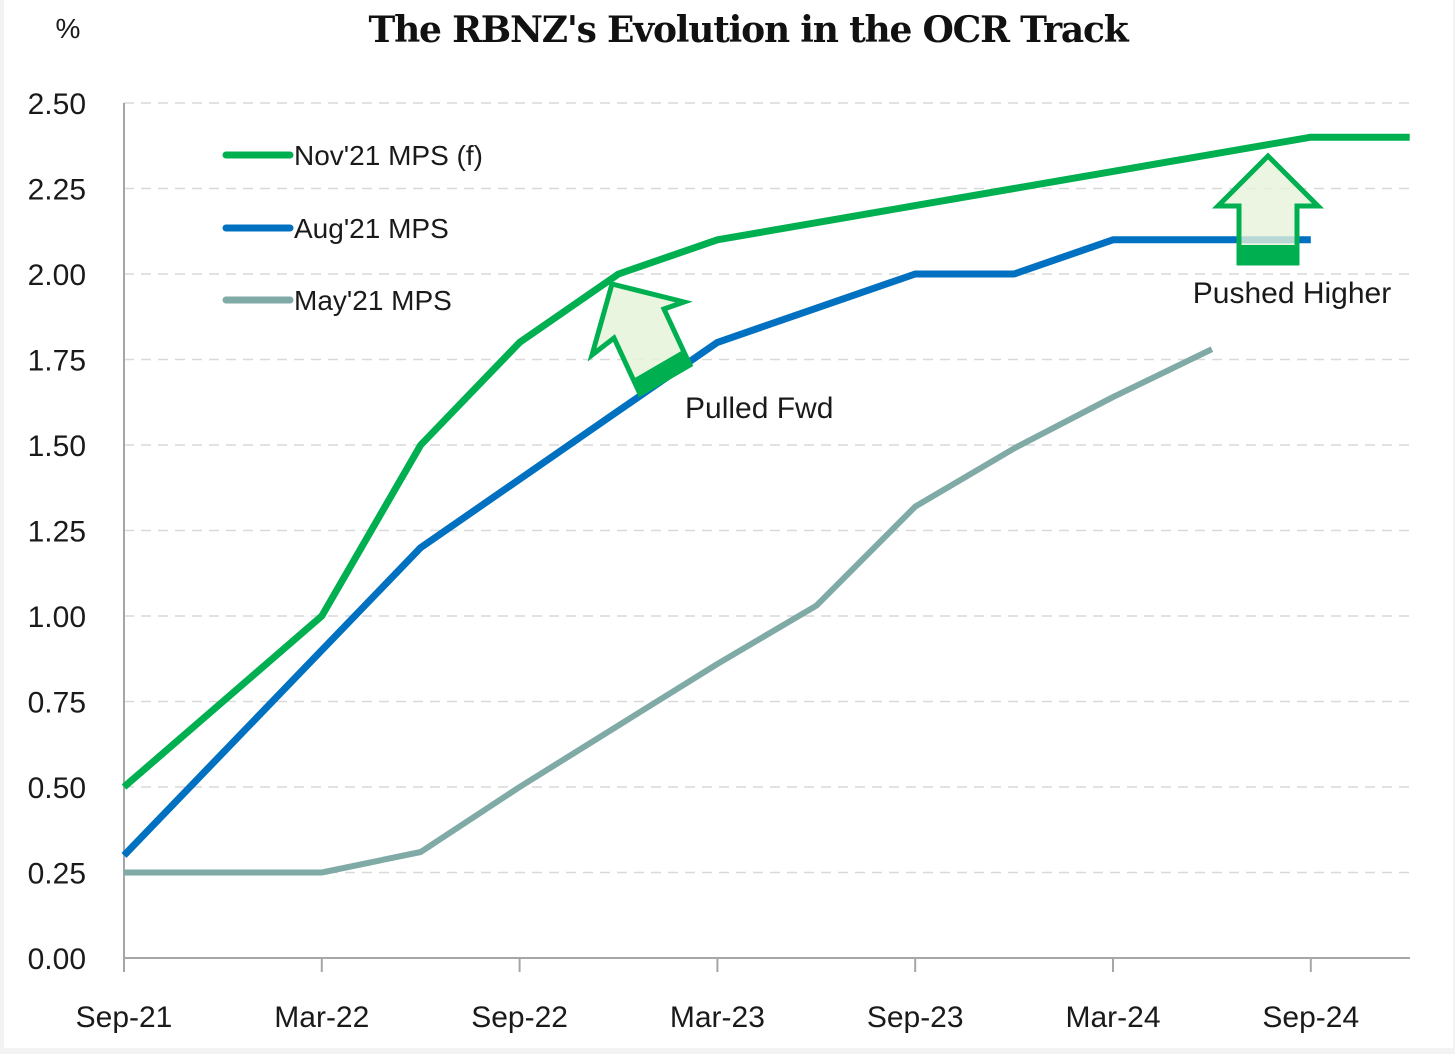 The width and height of the screenshot is (1455, 1054). Describe the element at coordinates (57, 788) in the screenshot. I see `y-tick-label: 0.50` at that location.